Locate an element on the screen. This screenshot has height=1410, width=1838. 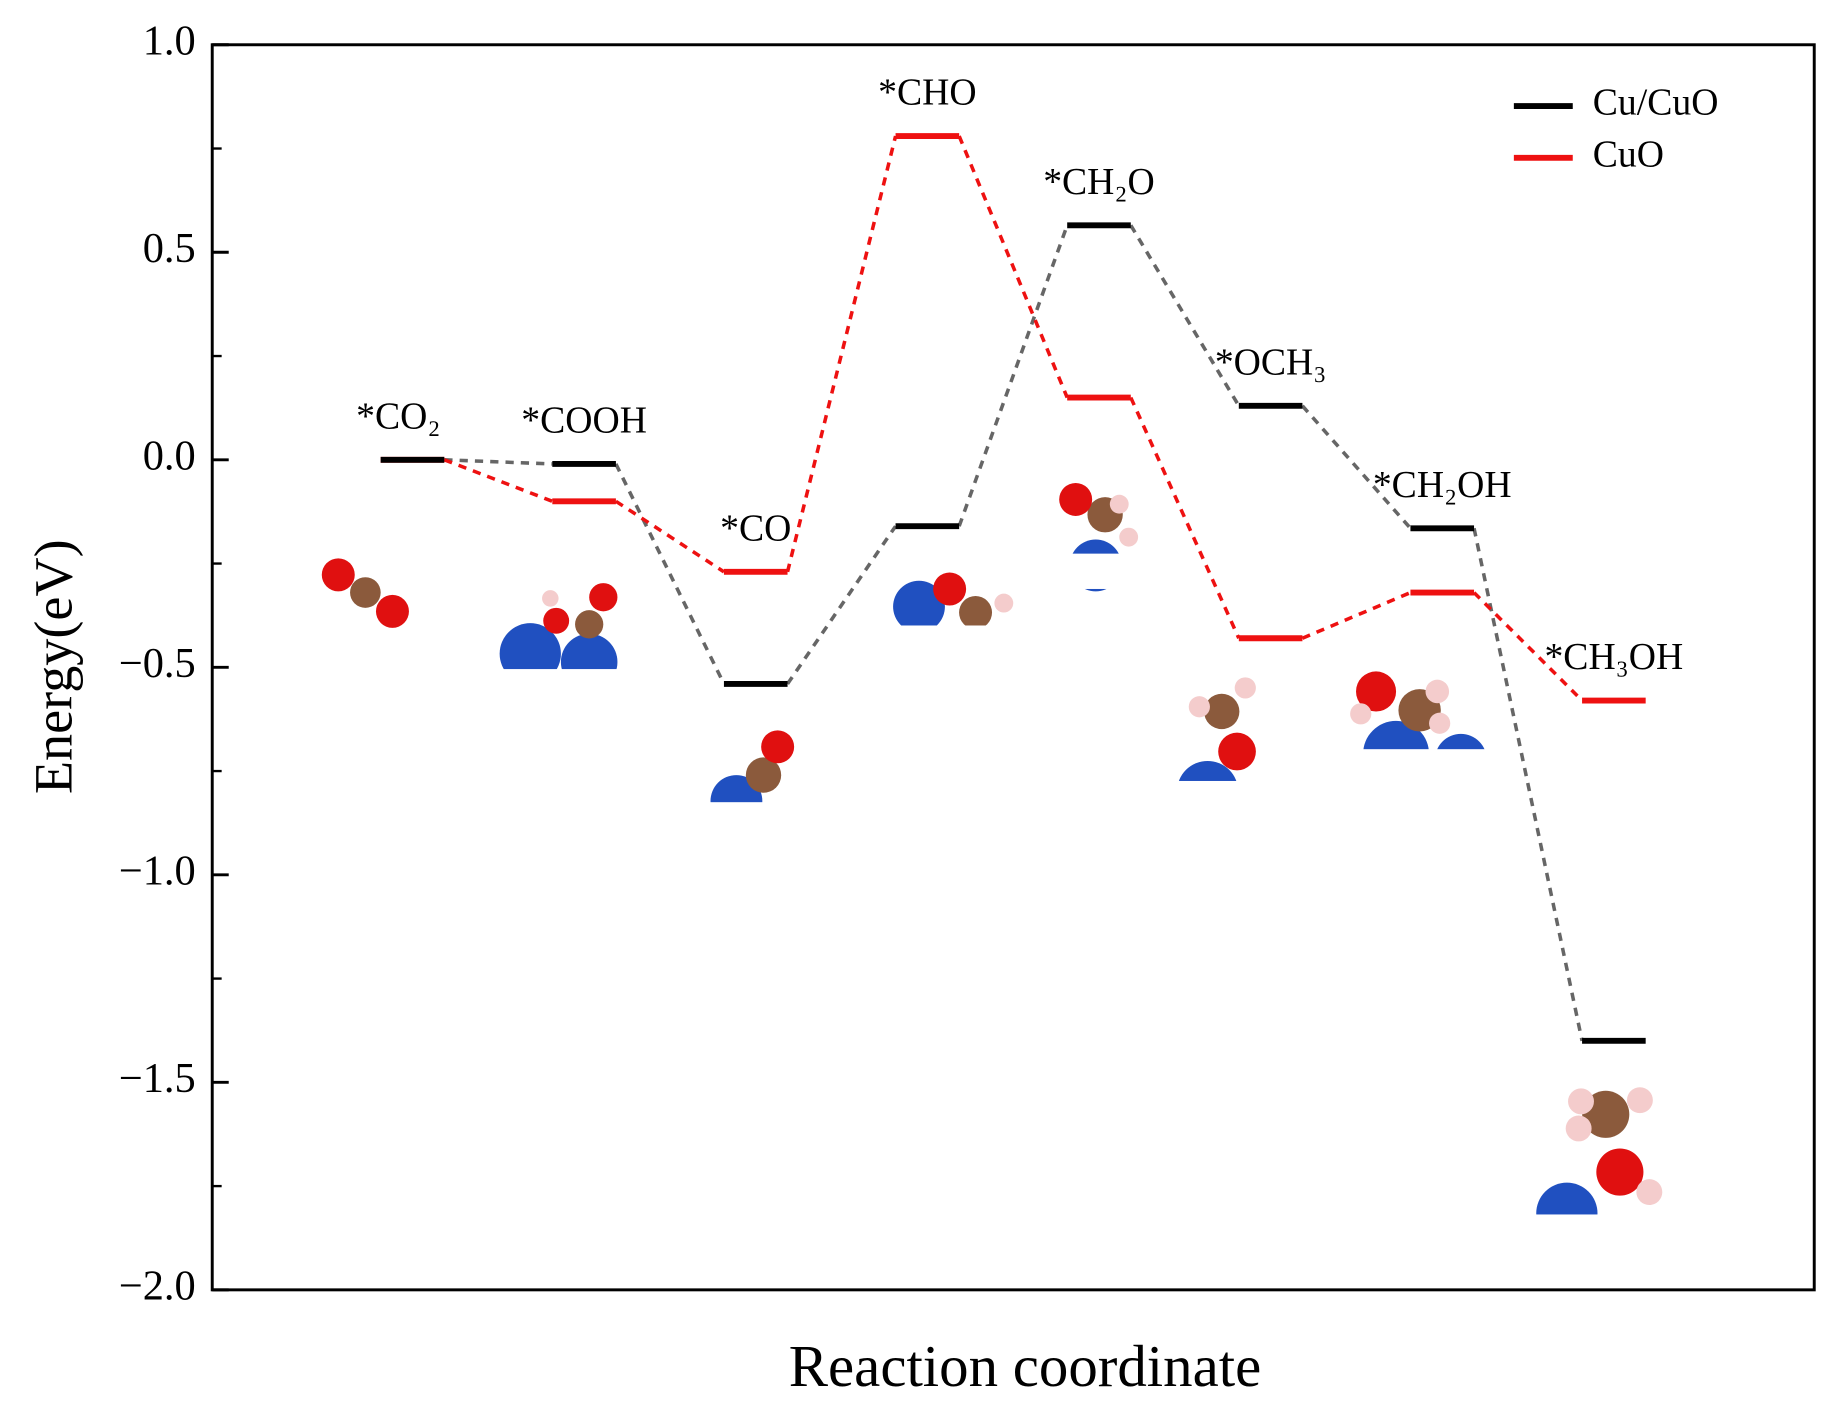
legend-label: Cu/CuO is located at coordinates (1656, 103).